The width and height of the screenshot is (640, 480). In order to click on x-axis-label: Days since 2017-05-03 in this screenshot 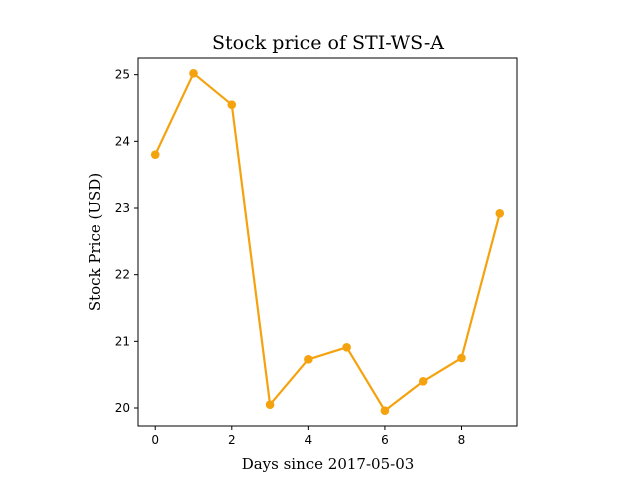, I will do `click(328, 464)`.